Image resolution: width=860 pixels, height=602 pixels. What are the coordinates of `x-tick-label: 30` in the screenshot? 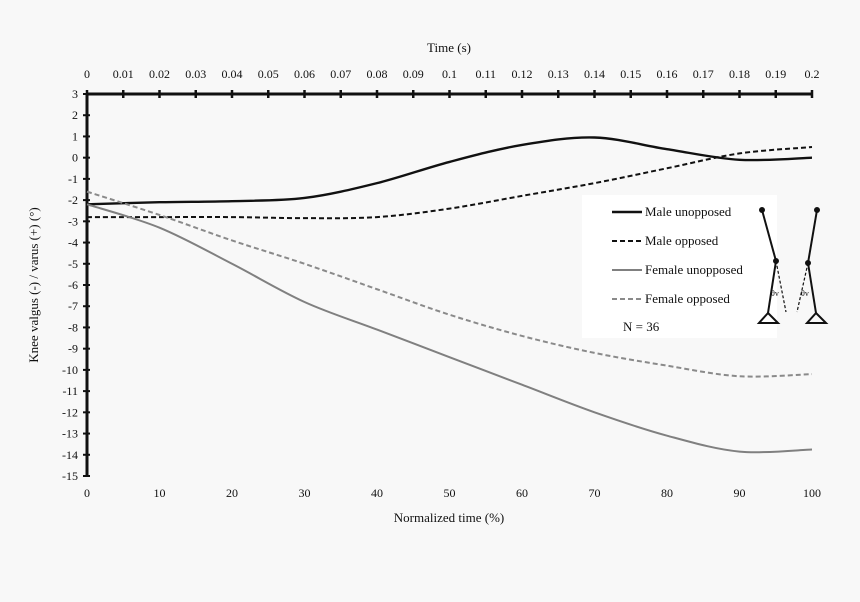 It's located at (305, 493).